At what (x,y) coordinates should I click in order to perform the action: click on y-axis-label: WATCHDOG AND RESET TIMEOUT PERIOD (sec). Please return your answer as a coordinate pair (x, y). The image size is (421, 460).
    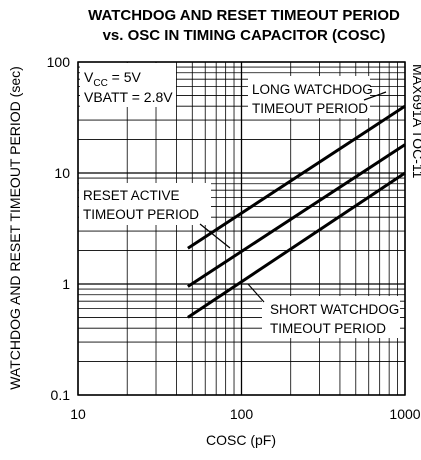
    Looking at the image, I should click on (15, 228).